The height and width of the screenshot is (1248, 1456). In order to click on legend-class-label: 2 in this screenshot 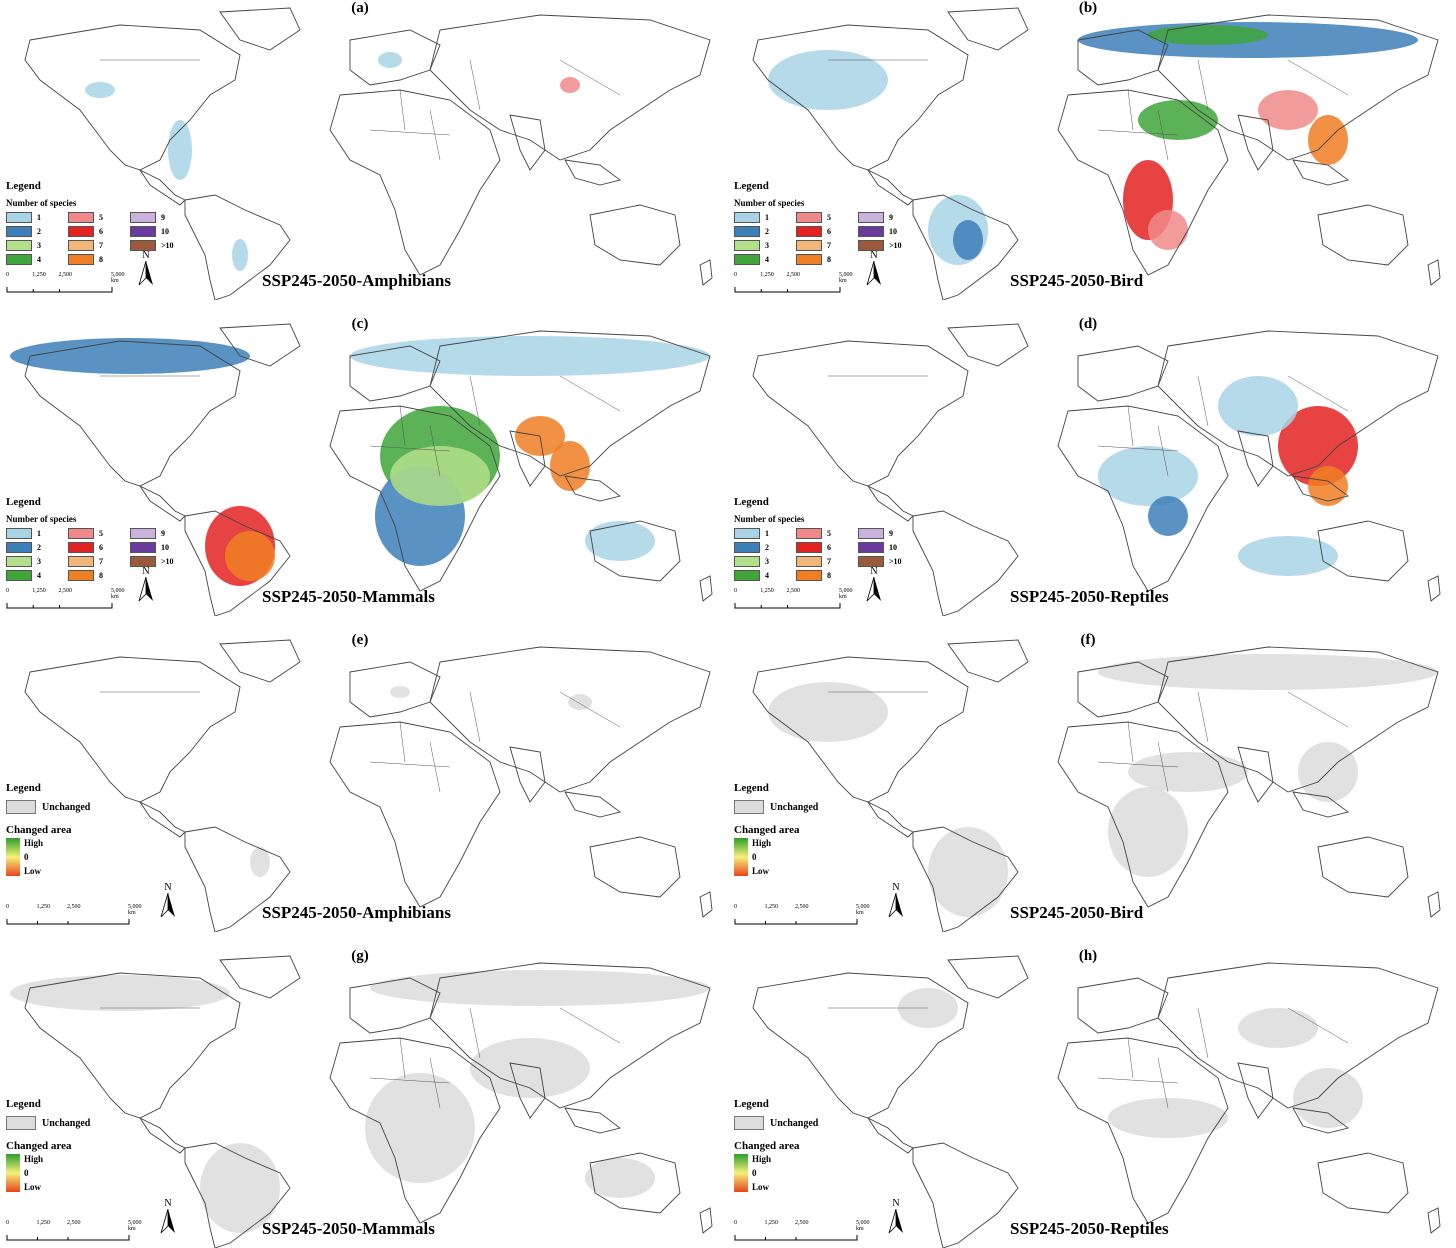, I will do `click(767, 547)`.